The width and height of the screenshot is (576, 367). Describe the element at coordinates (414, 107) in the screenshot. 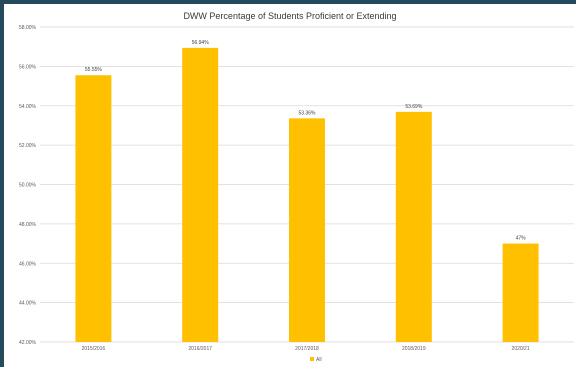

I see `data-label: 53.69%` at that location.